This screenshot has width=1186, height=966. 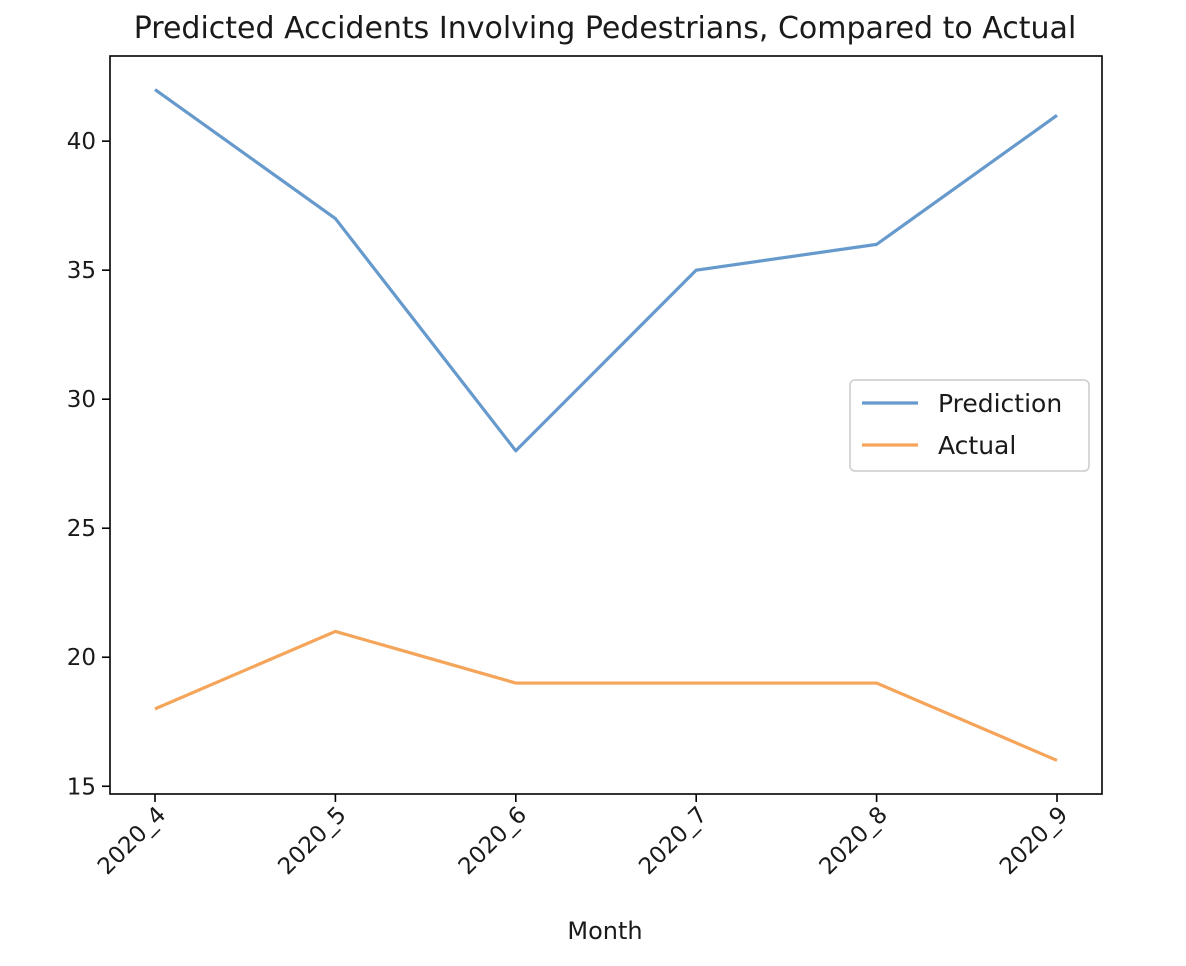 I want to click on legend-label-actual: Actual, so click(x=977, y=445).